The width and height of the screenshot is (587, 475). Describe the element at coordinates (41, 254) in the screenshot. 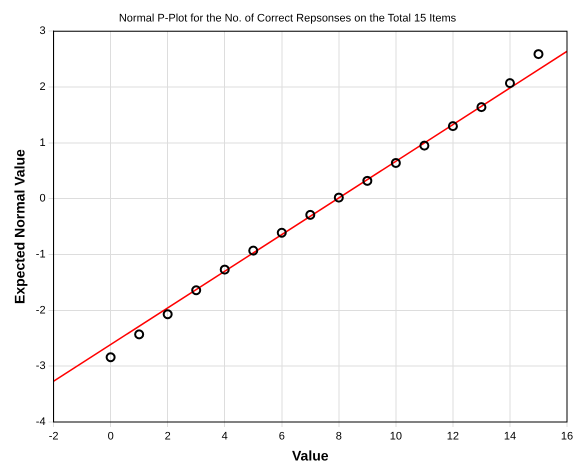

I see `y-tick-label: -1` at that location.